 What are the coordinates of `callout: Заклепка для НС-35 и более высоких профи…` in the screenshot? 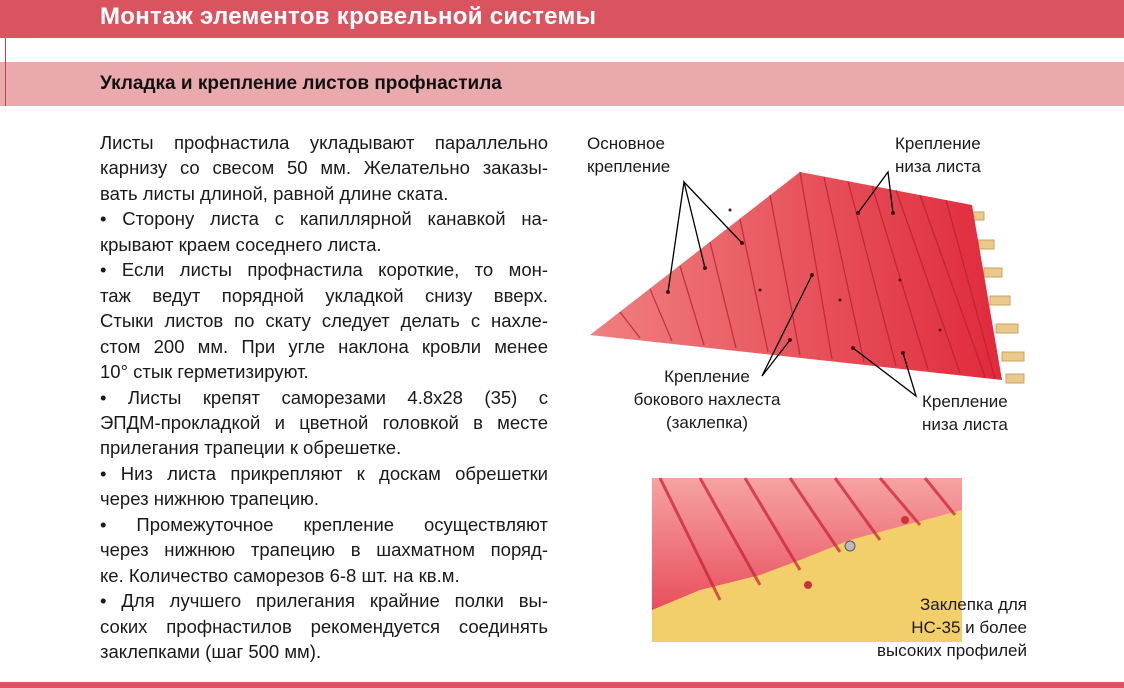 It's located at (933, 627).